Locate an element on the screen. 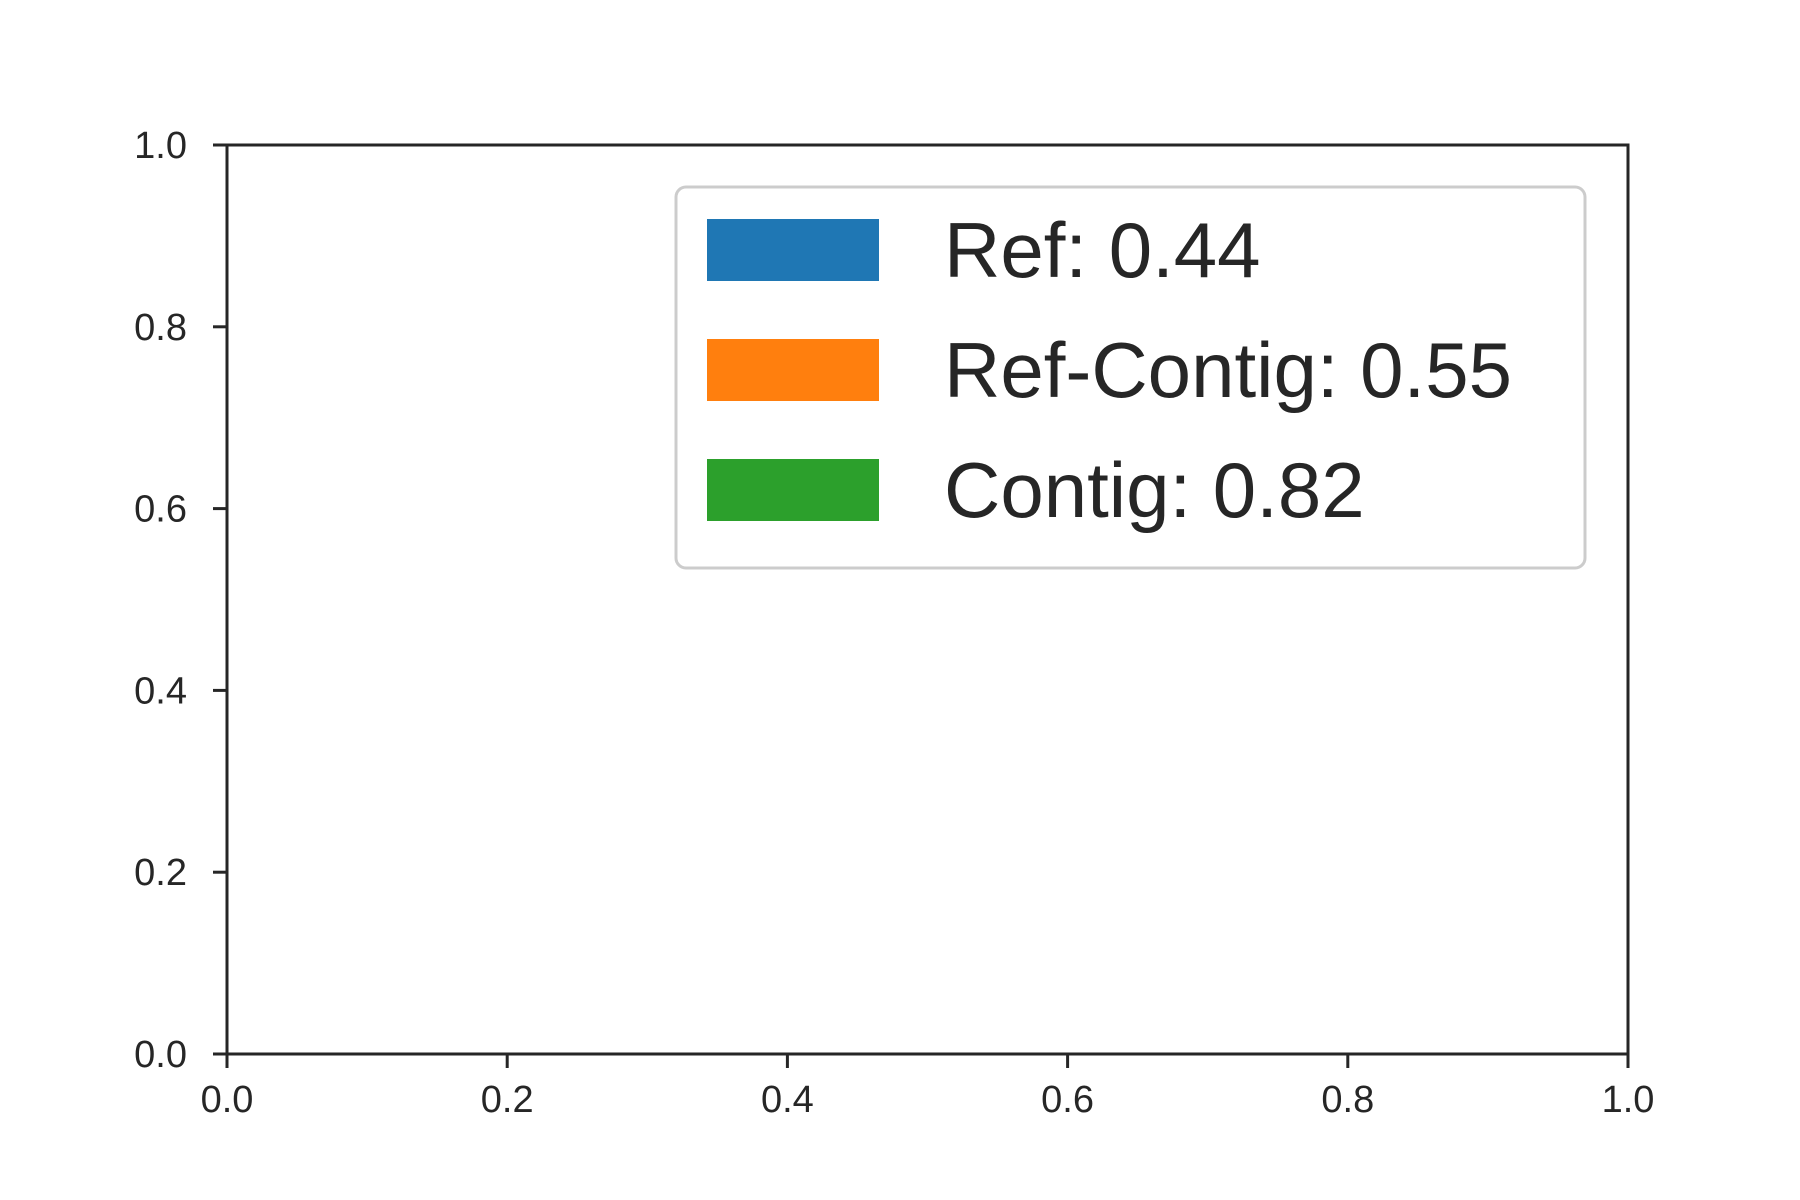  y-tick-label: 0.4 is located at coordinates (160, 691).